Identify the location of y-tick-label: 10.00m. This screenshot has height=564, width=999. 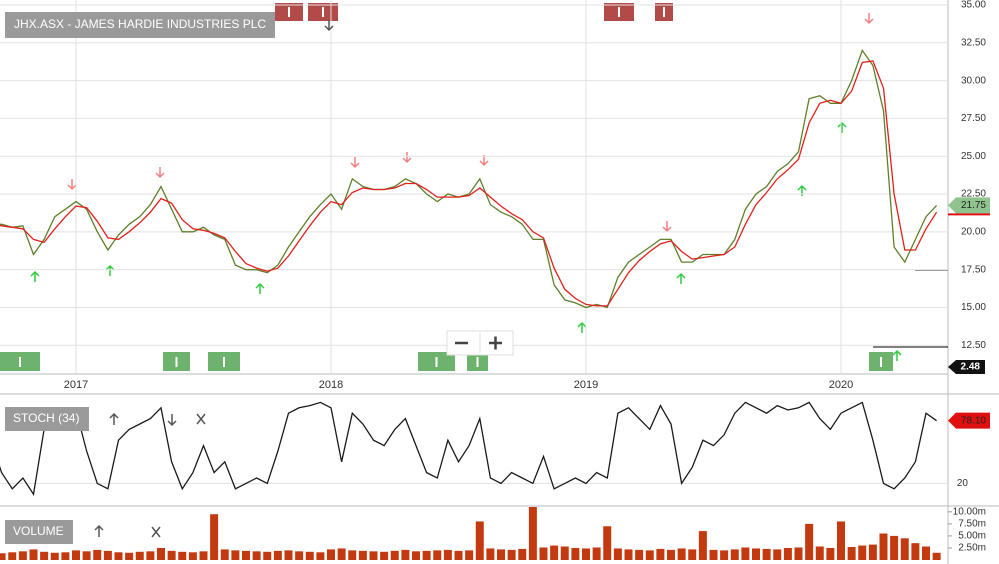
(969, 511).